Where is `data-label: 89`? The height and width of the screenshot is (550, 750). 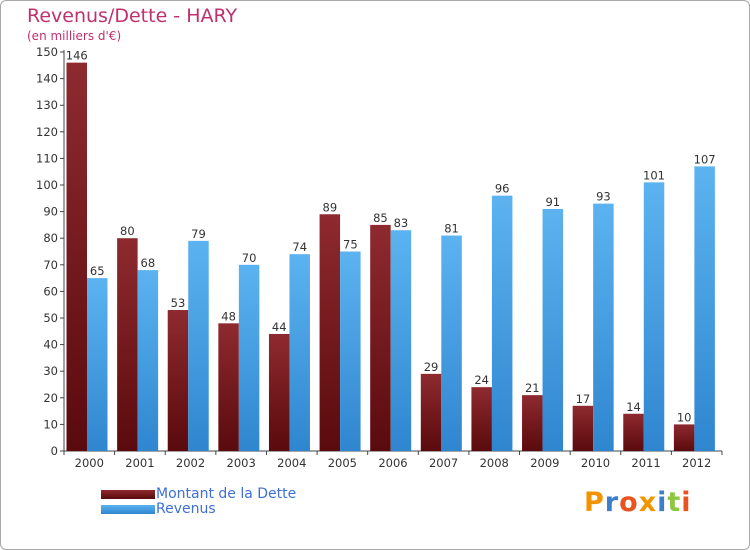
data-label: 89 is located at coordinates (330, 207).